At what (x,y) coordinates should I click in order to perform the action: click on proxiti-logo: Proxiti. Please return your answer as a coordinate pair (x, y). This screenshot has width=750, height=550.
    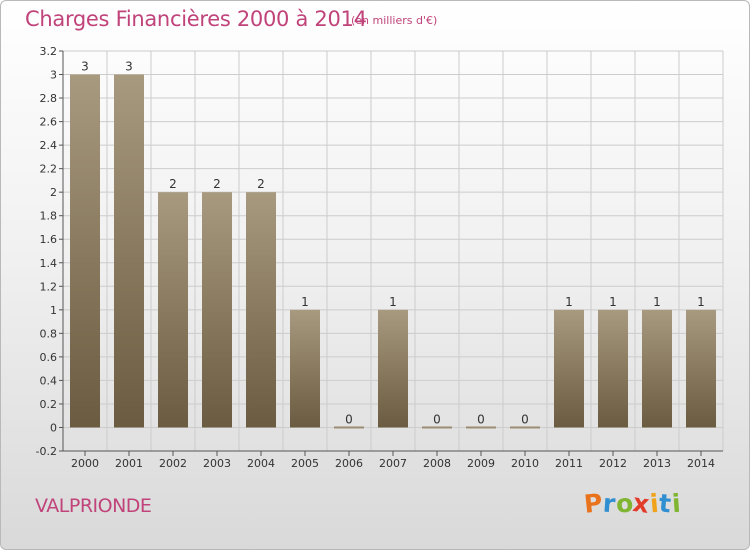
    Looking at the image, I should click on (632, 503).